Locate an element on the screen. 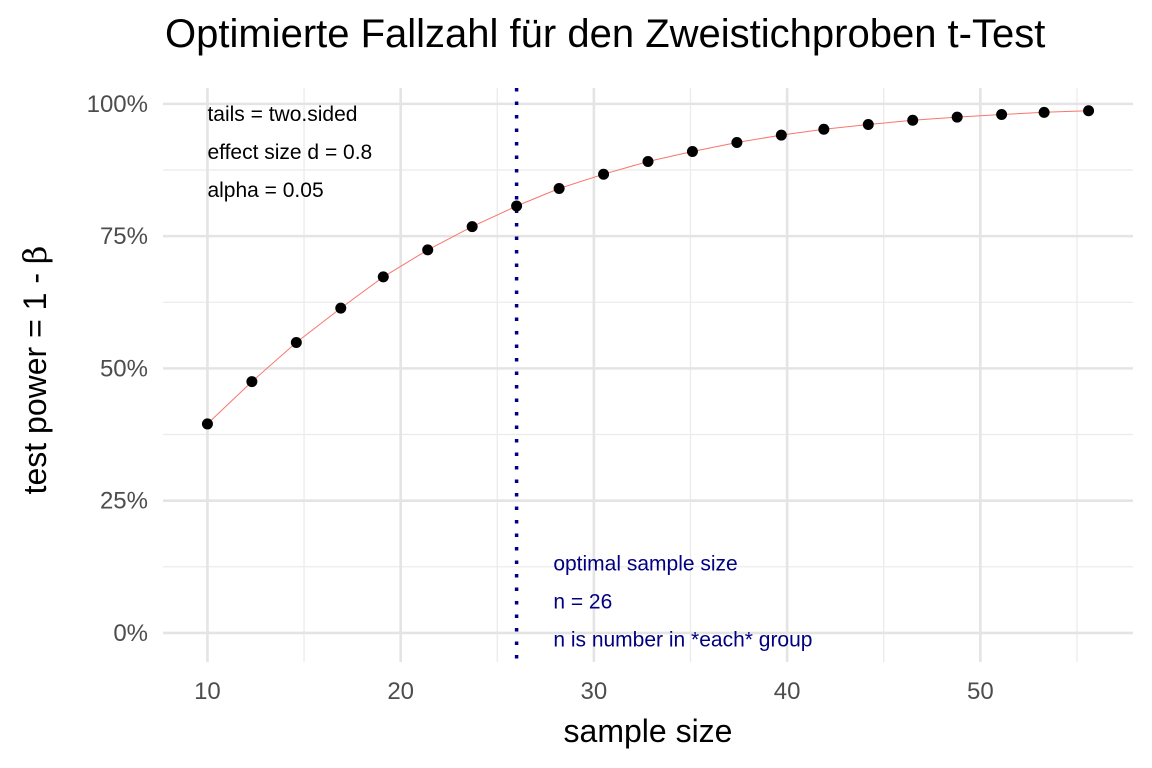 This screenshot has width=1152, height=768. x-tick-label: 20 is located at coordinates (400, 691).